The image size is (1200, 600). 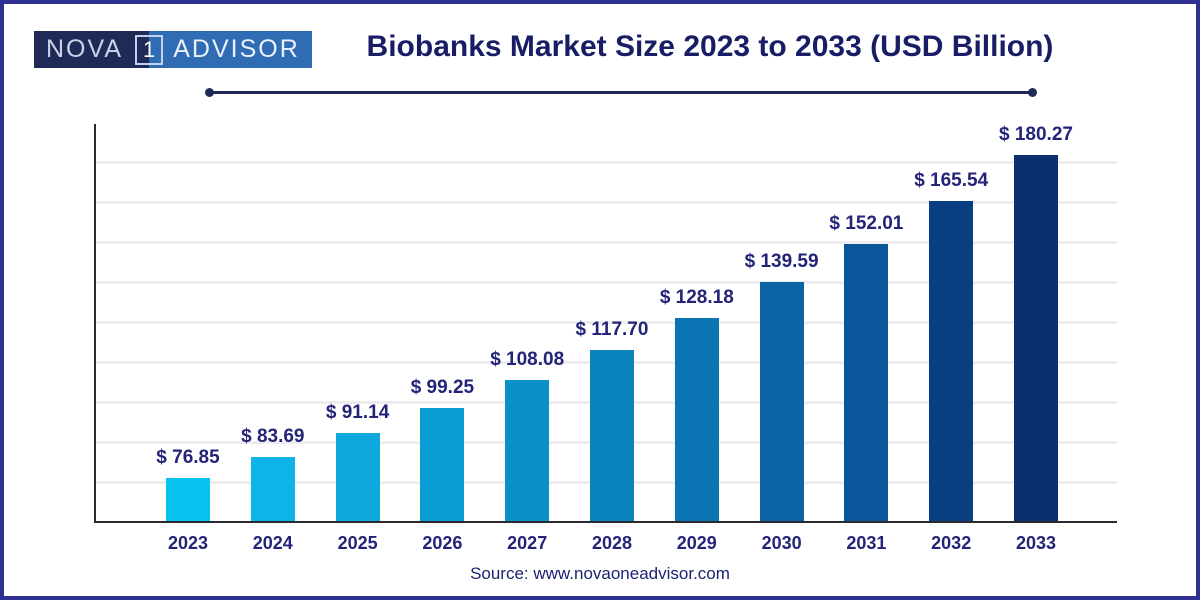 What do you see at coordinates (527, 338) in the screenshot?
I see `bar-group-2027: $ 108.08 2027` at bounding box center [527, 338].